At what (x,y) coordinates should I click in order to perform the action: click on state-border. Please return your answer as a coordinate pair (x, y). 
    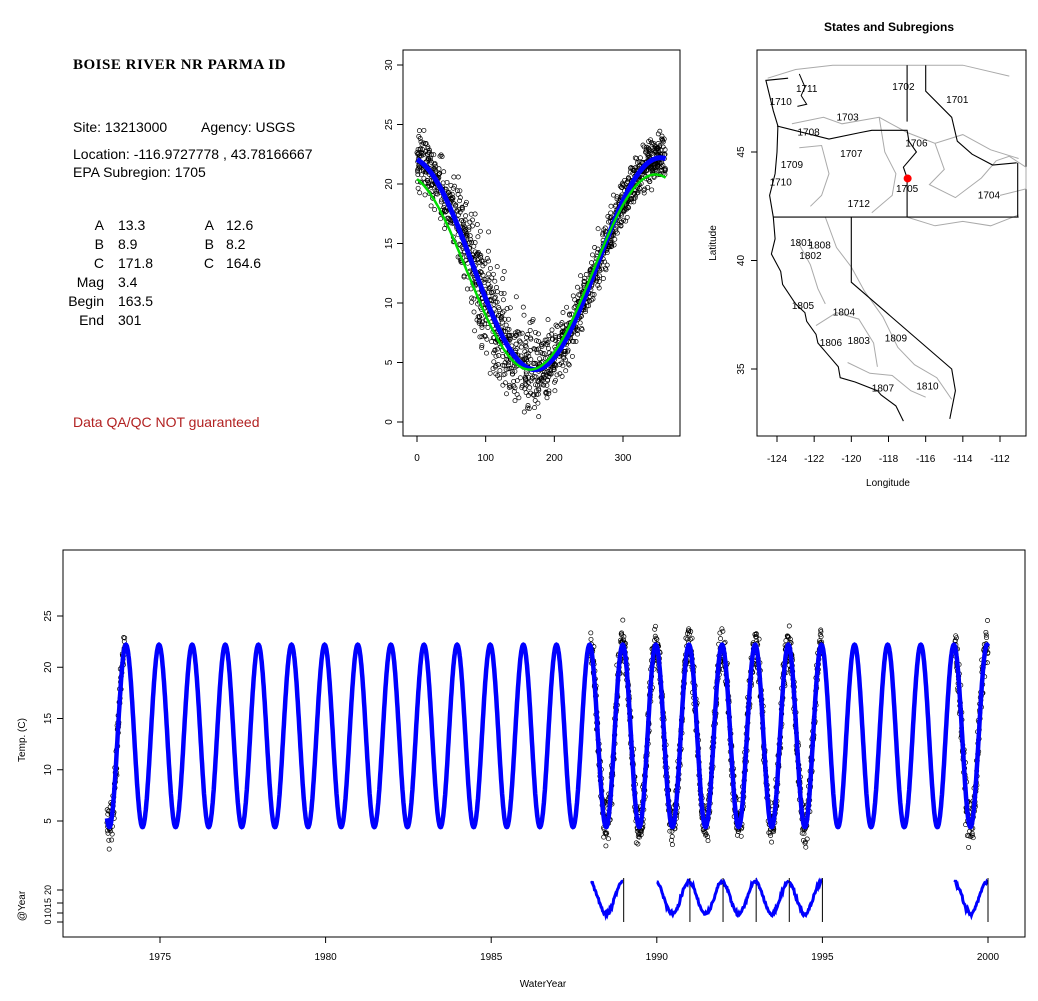
    Looking at the image, I should click on (847, 171).